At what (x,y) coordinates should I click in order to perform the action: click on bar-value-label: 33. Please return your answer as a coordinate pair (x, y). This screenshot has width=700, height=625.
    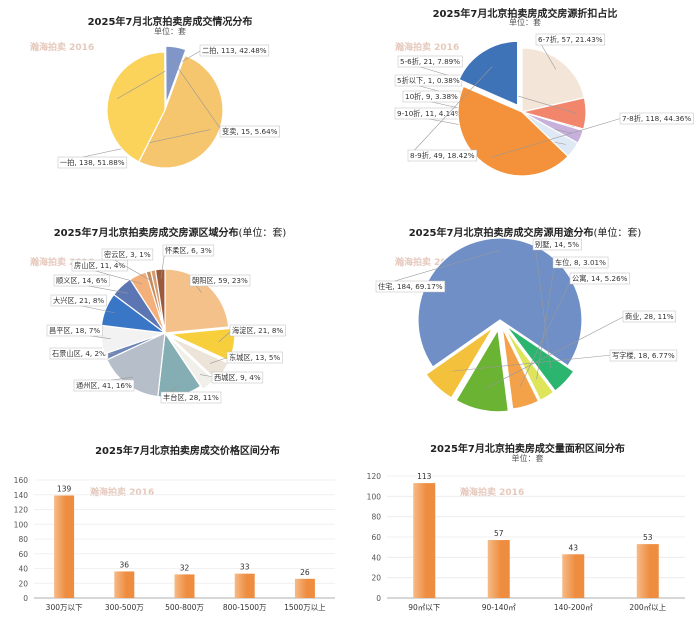
    Looking at the image, I should click on (245, 567).